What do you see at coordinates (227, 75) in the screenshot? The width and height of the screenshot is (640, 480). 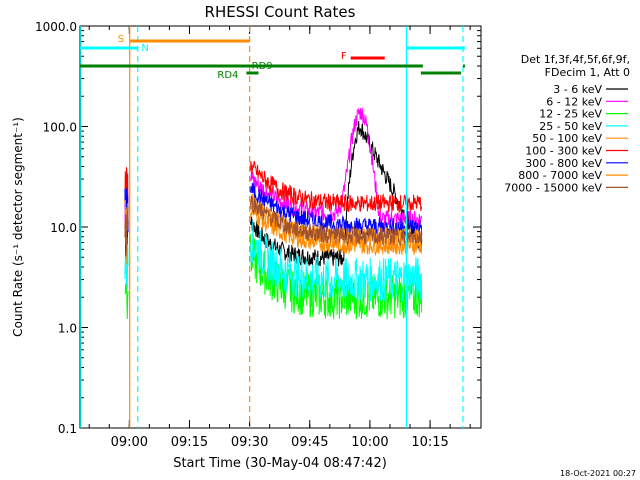 I see `flag-label-rd4: RD4` at bounding box center [227, 75].